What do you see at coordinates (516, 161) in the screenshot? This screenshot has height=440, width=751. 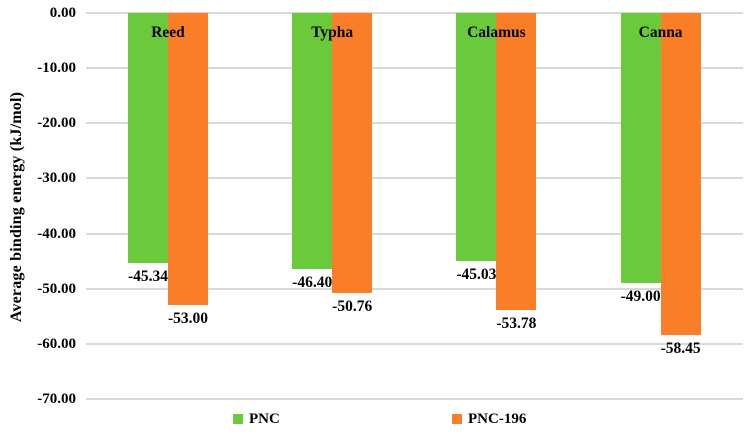 I see `bar-pnc-196-calamus` at bounding box center [516, 161].